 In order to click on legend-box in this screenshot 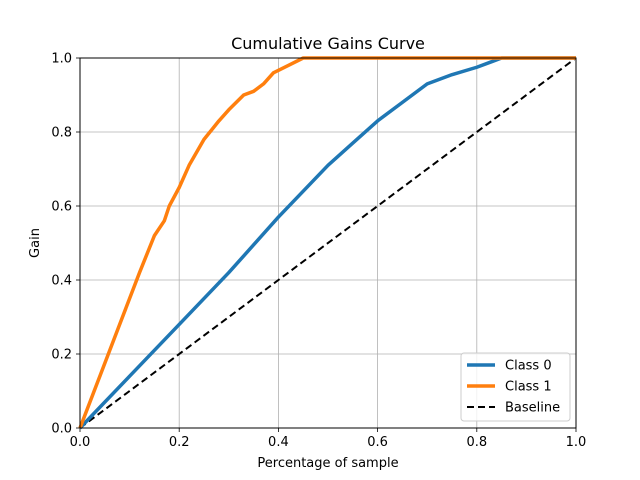, I will do `click(515, 387)`.